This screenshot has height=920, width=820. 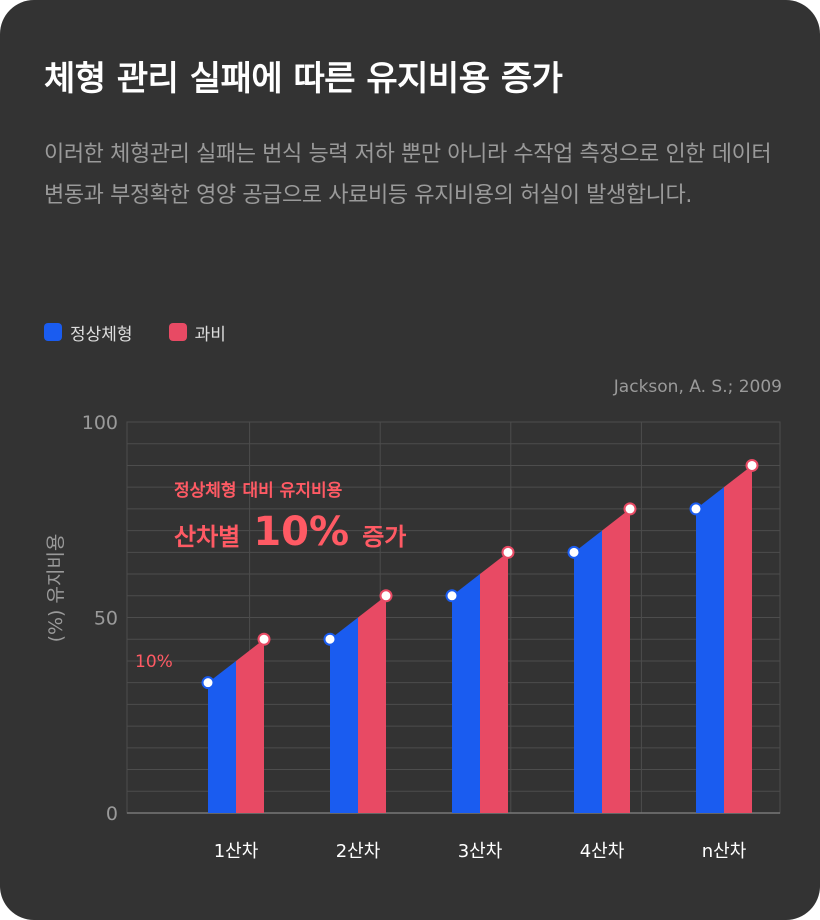 What do you see at coordinates (207, 537) in the screenshot?
I see `annotation-prefix: 산차별` at bounding box center [207, 537].